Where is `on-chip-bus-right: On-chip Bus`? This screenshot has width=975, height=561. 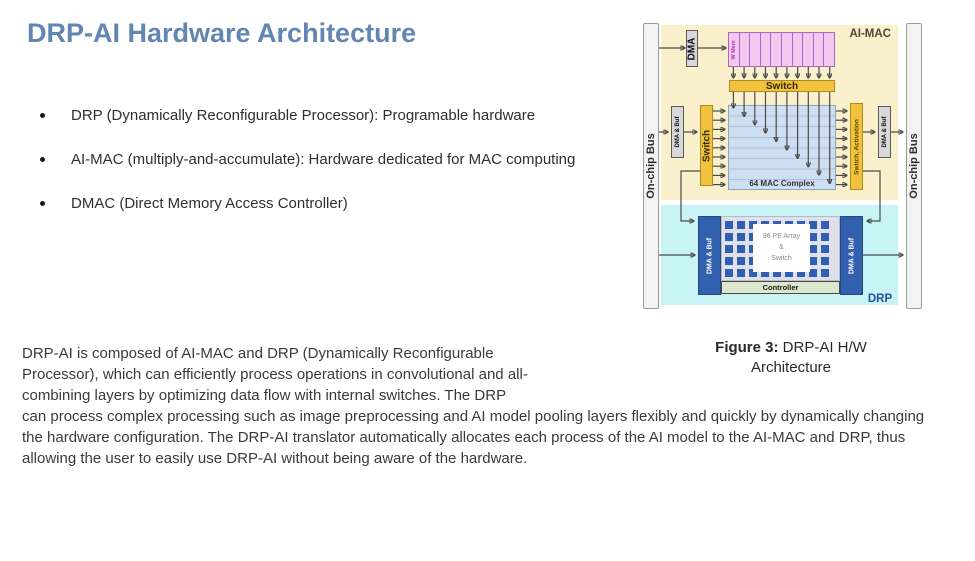 on-chip-bus-right: On-chip Bus is located at coordinates (914, 166).